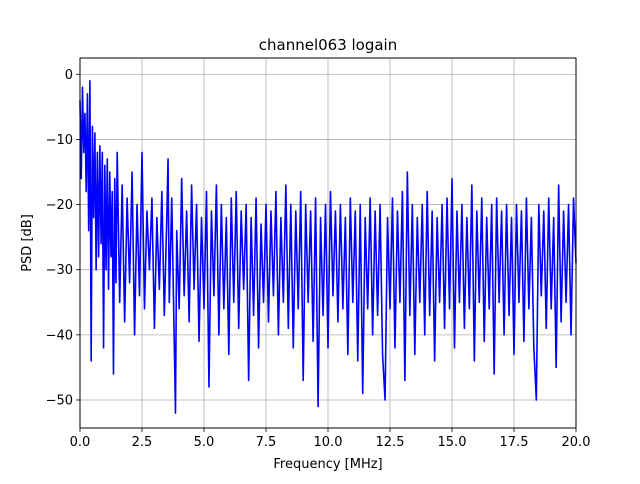  I want to click on y-tick-label: −30, so click(59, 270).